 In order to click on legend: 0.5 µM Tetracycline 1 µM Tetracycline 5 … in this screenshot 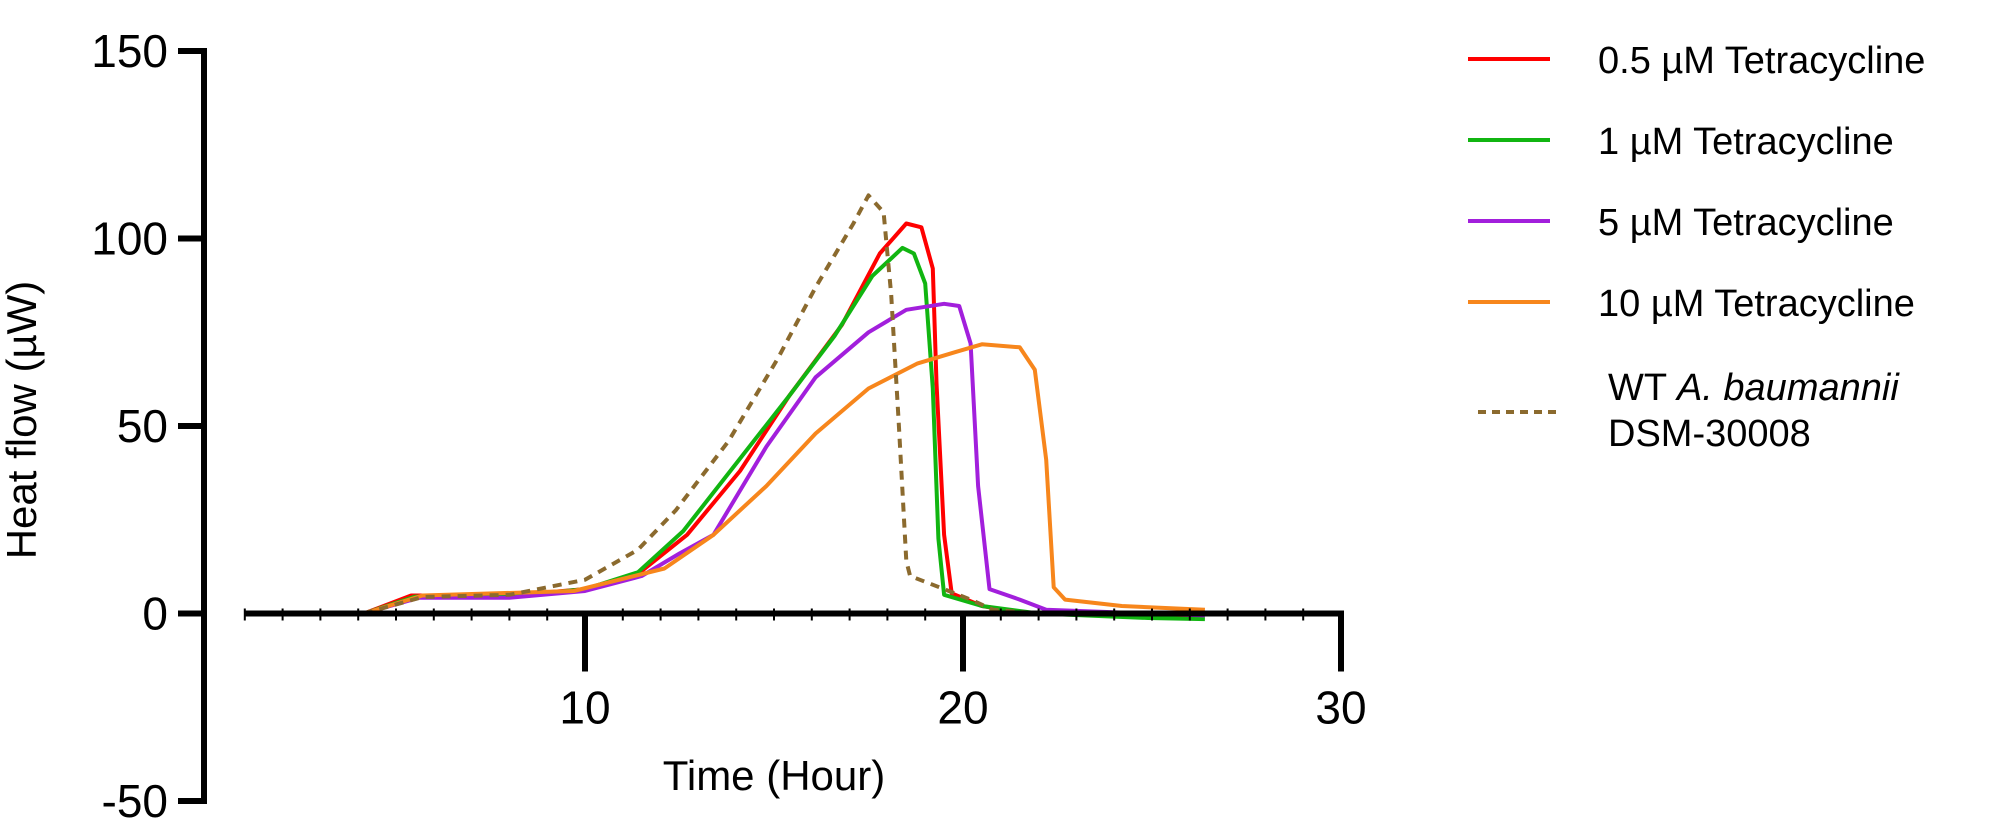, I will do `click(1696, 247)`.